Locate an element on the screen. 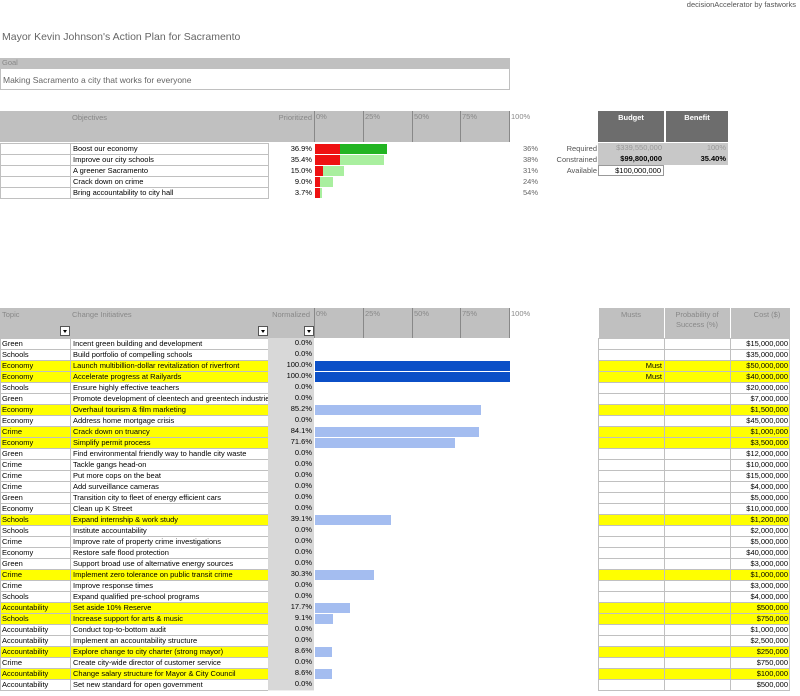 This screenshot has width=800, height=696. column-header: Change Initiatives is located at coordinates (102, 314).